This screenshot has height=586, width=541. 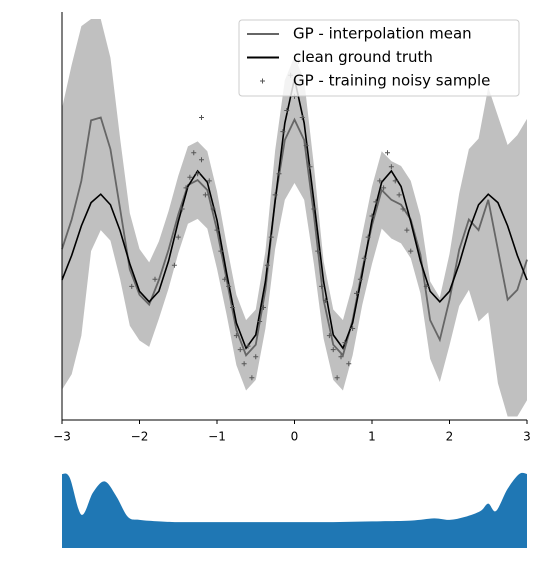 What do you see at coordinates (527, 437) in the screenshot?
I see `x-tick-label: 3` at bounding box center [527, 437].